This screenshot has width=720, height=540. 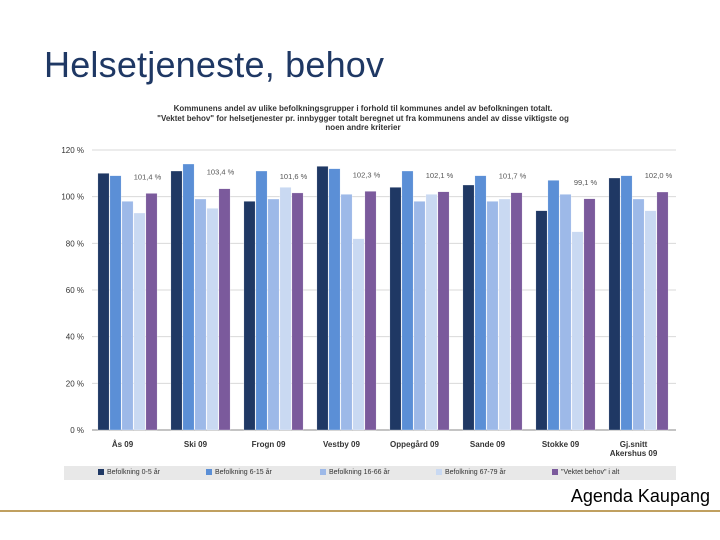 I want to click on legend-label-1: Befolkning 6-15 år, so click(x=243, y=472).